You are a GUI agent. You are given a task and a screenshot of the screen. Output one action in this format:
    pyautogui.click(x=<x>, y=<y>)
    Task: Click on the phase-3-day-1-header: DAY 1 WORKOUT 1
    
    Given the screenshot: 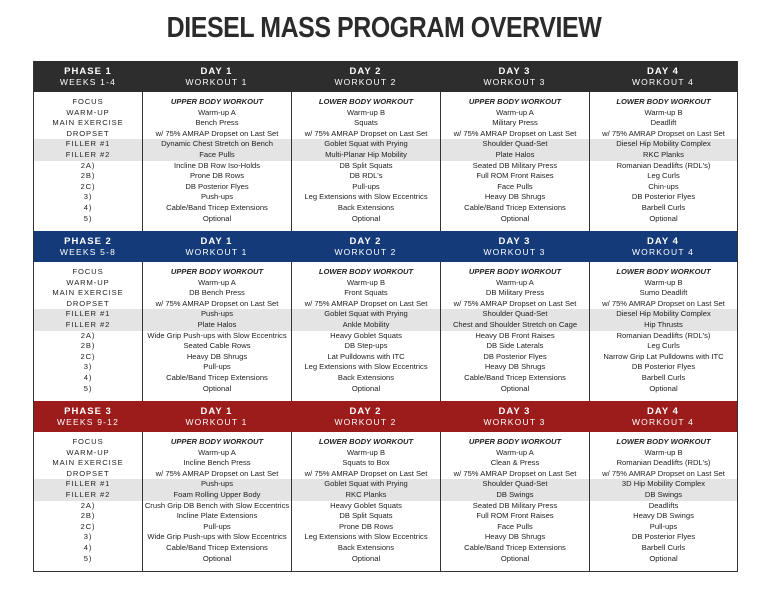 What is the action you would take?
    pyautogui.click(x=216, y=416)
    